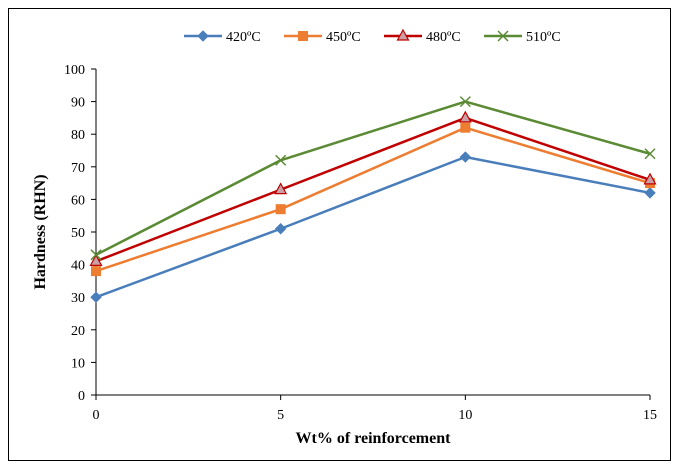 Image resolution: width=681 pixels, height=471 pixels. I want to click on legend: 420ºC 450ºC 480ºC 510ºC, so click(372, 36).